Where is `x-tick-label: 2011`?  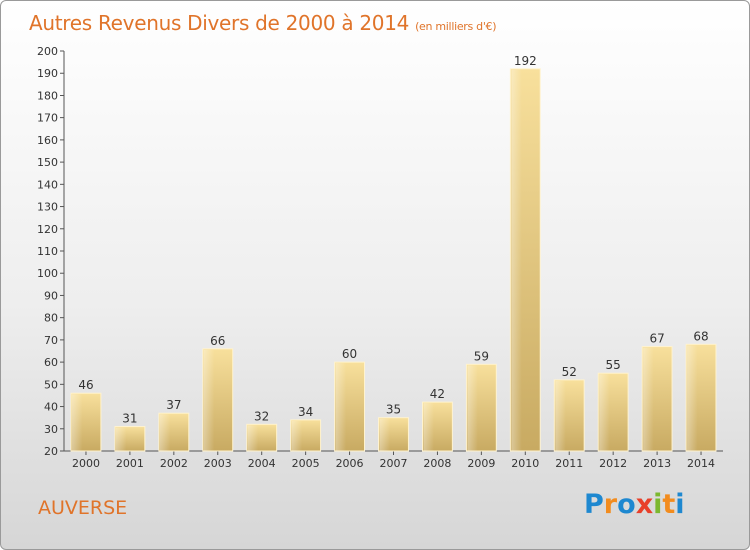
x-tick-label: 2011 is located at coordinates (569, 463).